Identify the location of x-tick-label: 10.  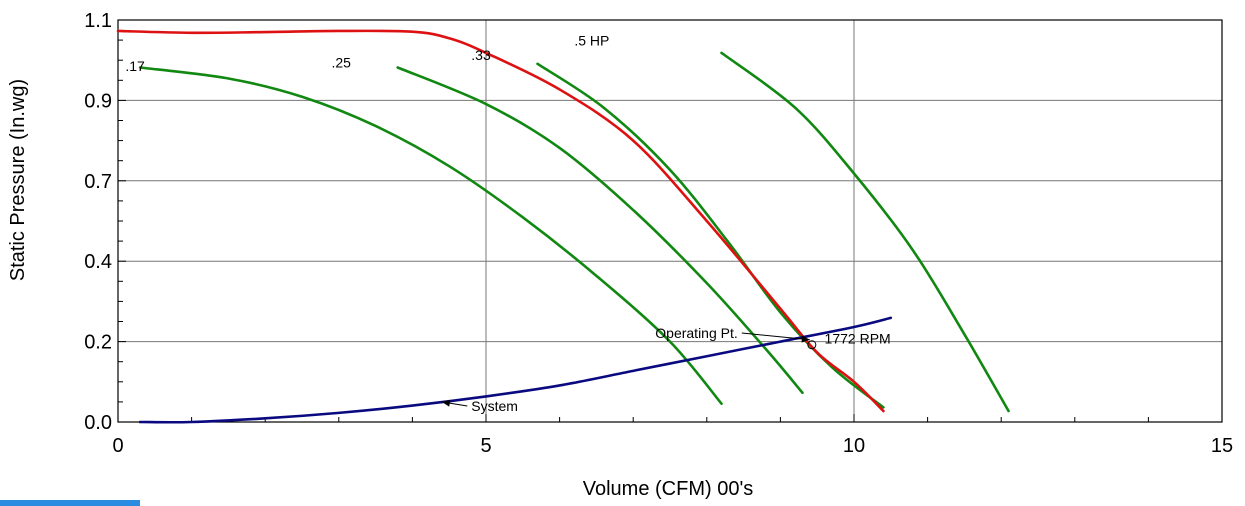
(854, 446).